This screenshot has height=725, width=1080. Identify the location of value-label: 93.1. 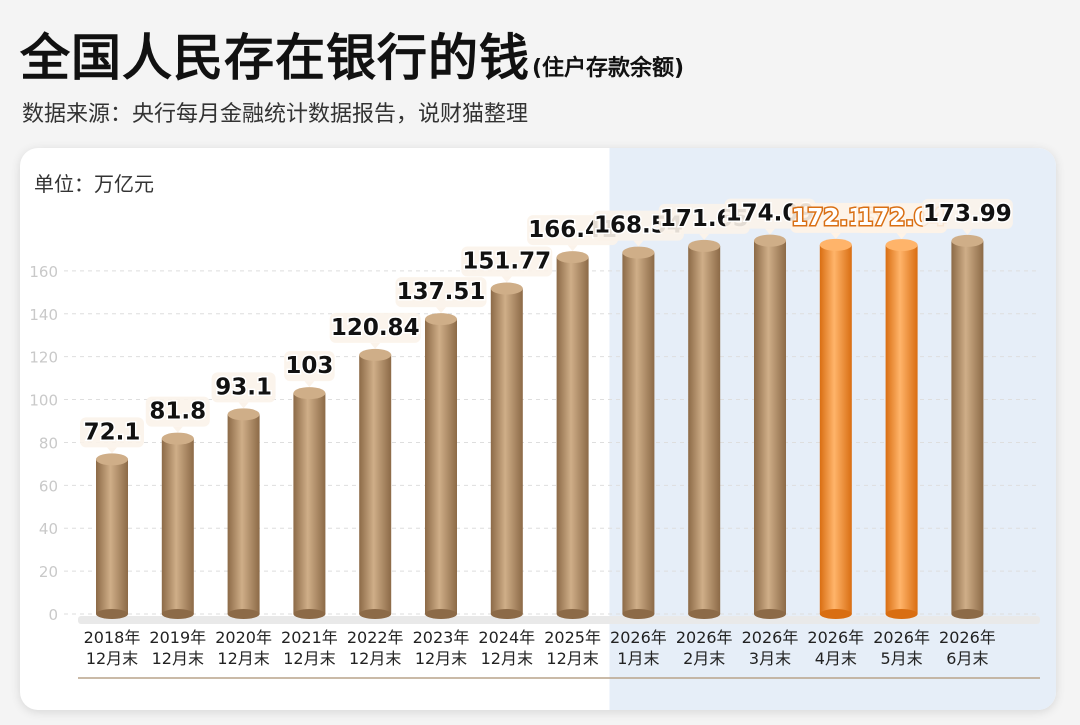
(243, 387).